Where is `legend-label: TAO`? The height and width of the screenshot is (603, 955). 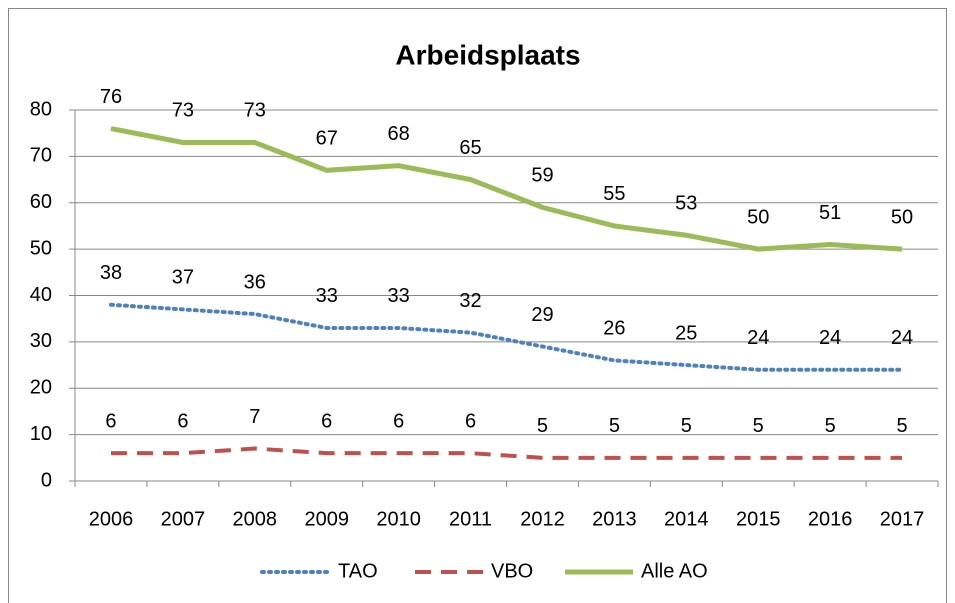
legend-label: TAO is located at coordinates (358, 571).